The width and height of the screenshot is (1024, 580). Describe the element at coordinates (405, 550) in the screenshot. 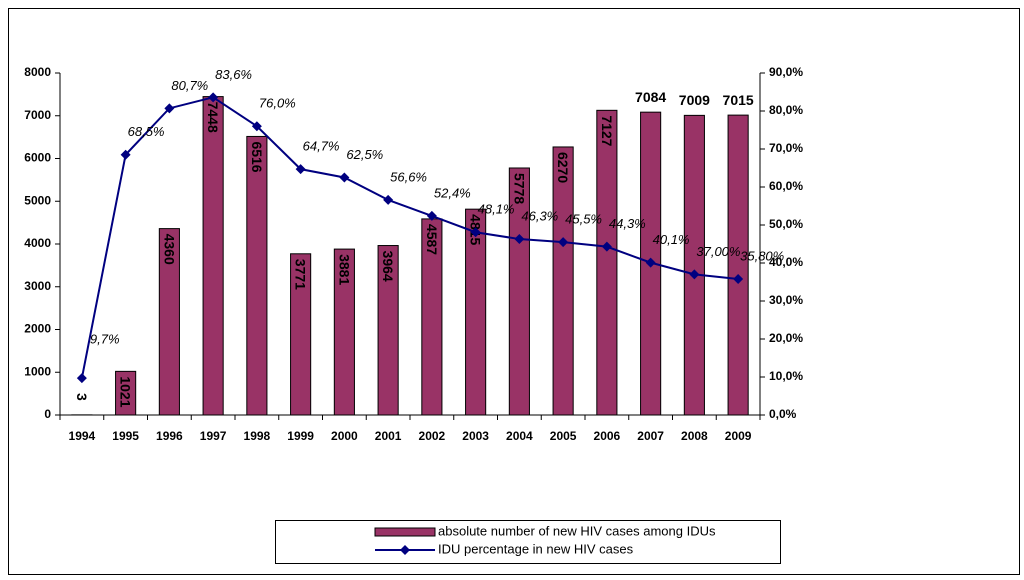

I see `legend-marker` at that location.